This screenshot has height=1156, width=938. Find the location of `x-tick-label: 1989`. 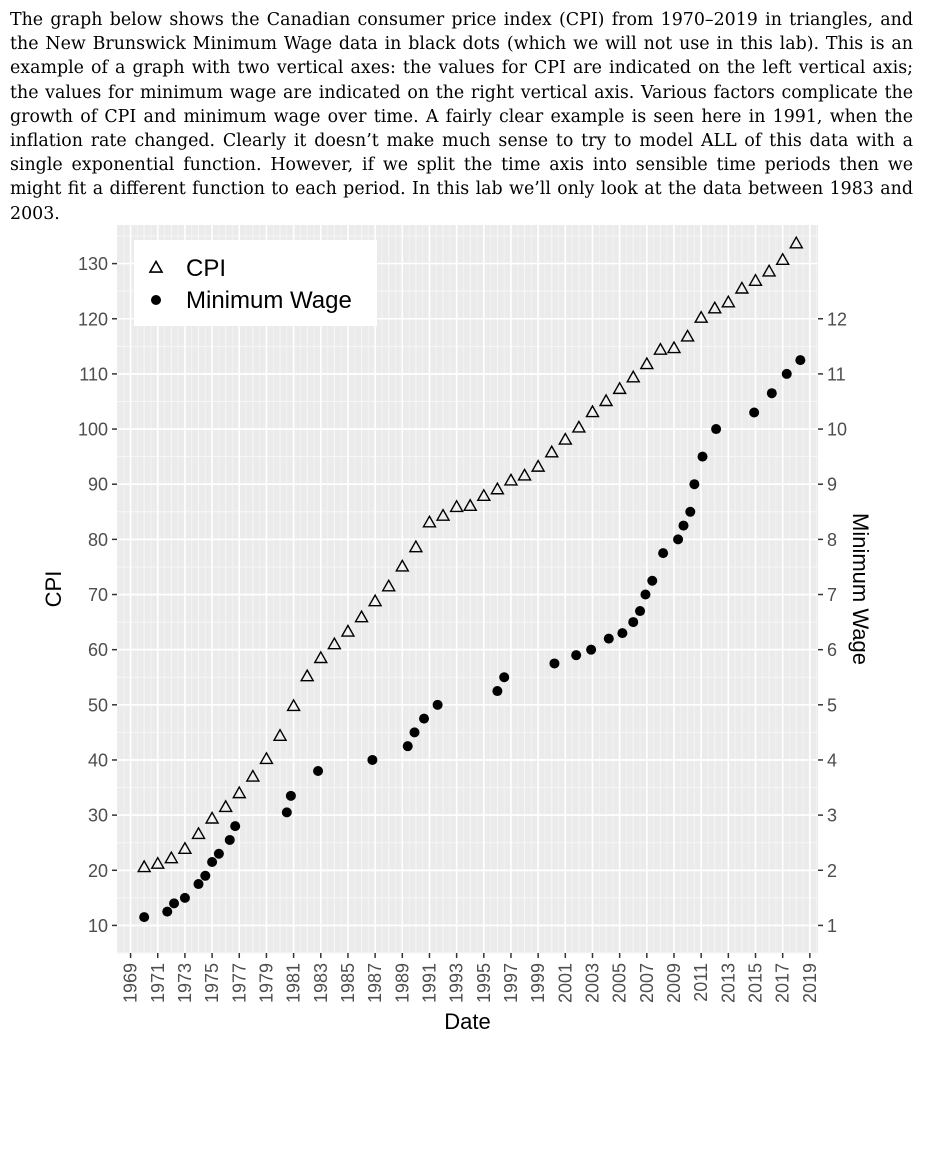

x-tick-label: 1989 is located at coordinates (402, 983).